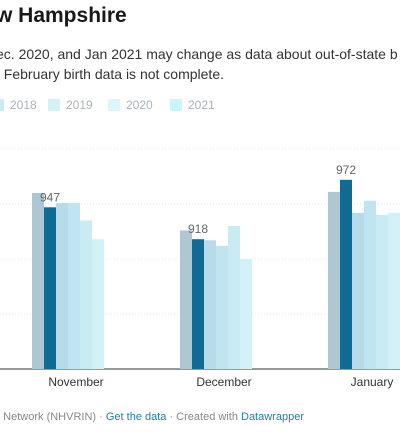 The height and width of the screenshot is (445, 400). What do you see at coordinates (50, 197) in the screenshot?
I see `data-label-november: 947` at bounding box center [50, 197].